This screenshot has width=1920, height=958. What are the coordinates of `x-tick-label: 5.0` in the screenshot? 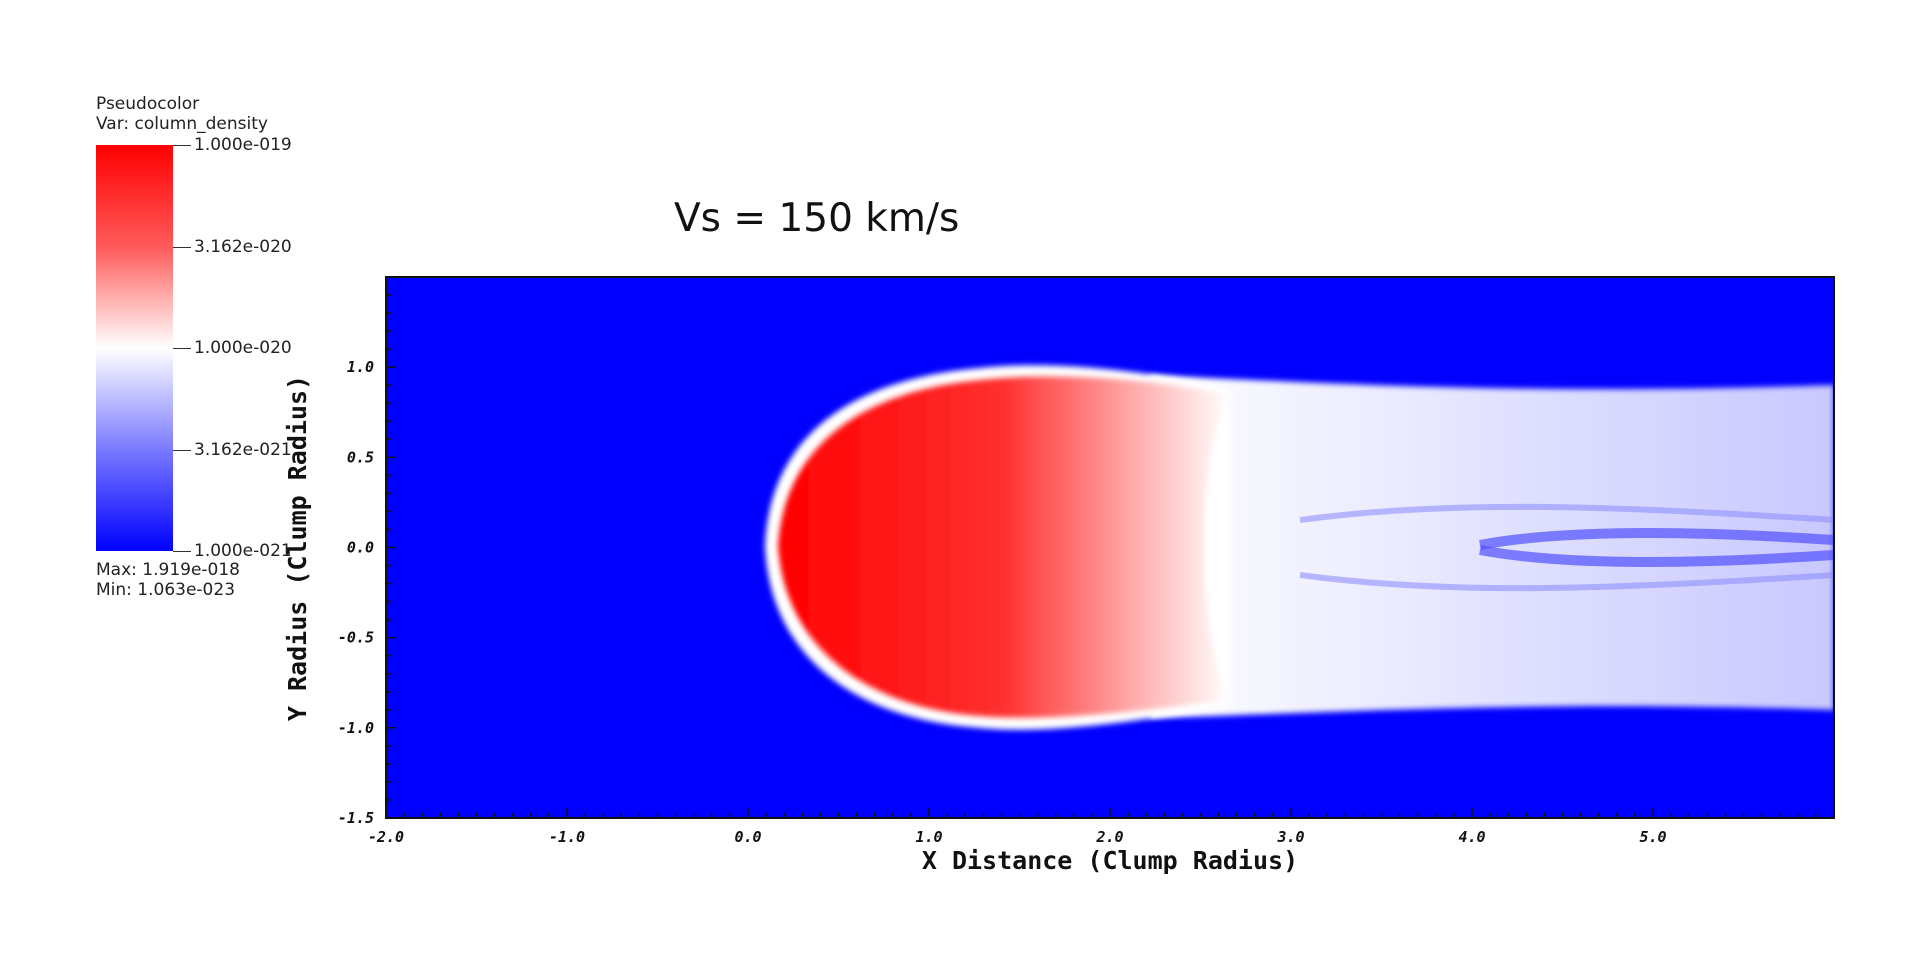 It's located at (1652, 837).